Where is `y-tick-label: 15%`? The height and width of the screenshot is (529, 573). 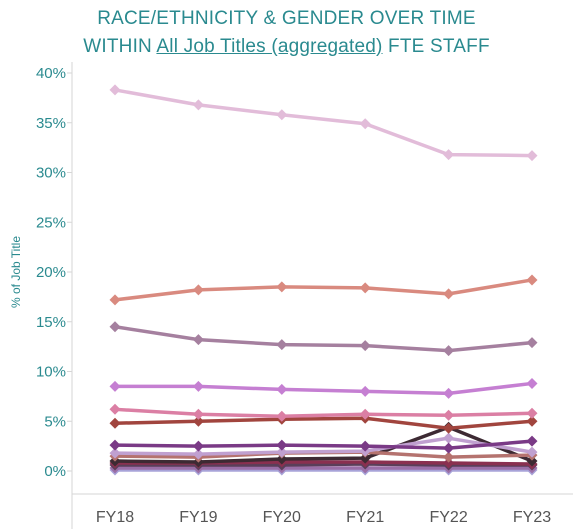
y-tick-label: 15% is located at coordinates (51, 322).